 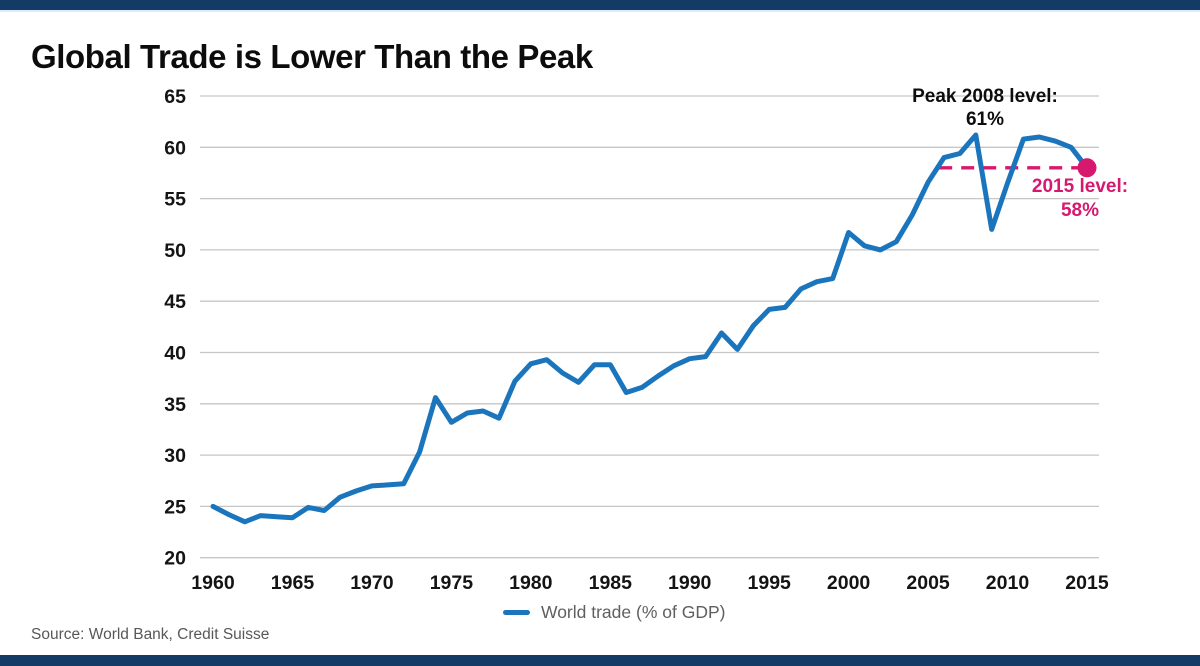 What do you see at coordinates (175, 302) in the screenshot?
I see `y-tick-label-45: 45` at bounding box center [175, 302].